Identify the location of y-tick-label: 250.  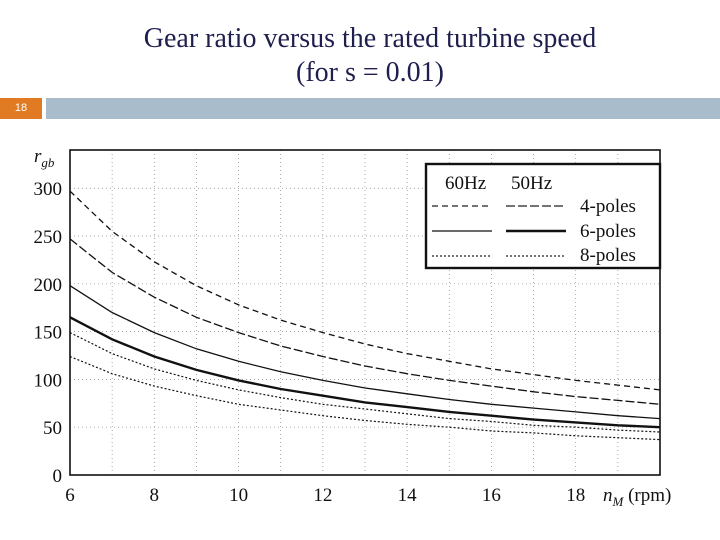
(48, 237).